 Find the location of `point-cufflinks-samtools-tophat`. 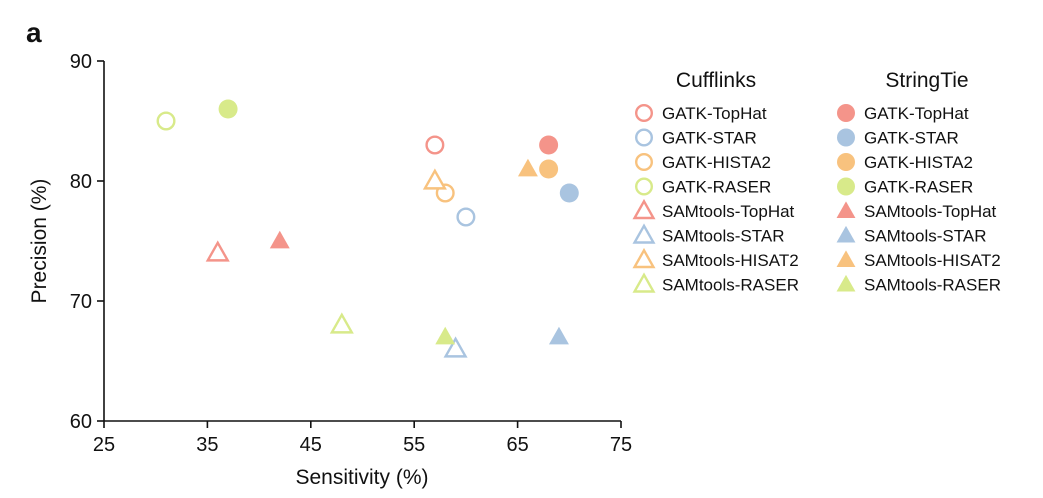

point-cufflinks-samtools-tophat is located at coordinates (217, 251).